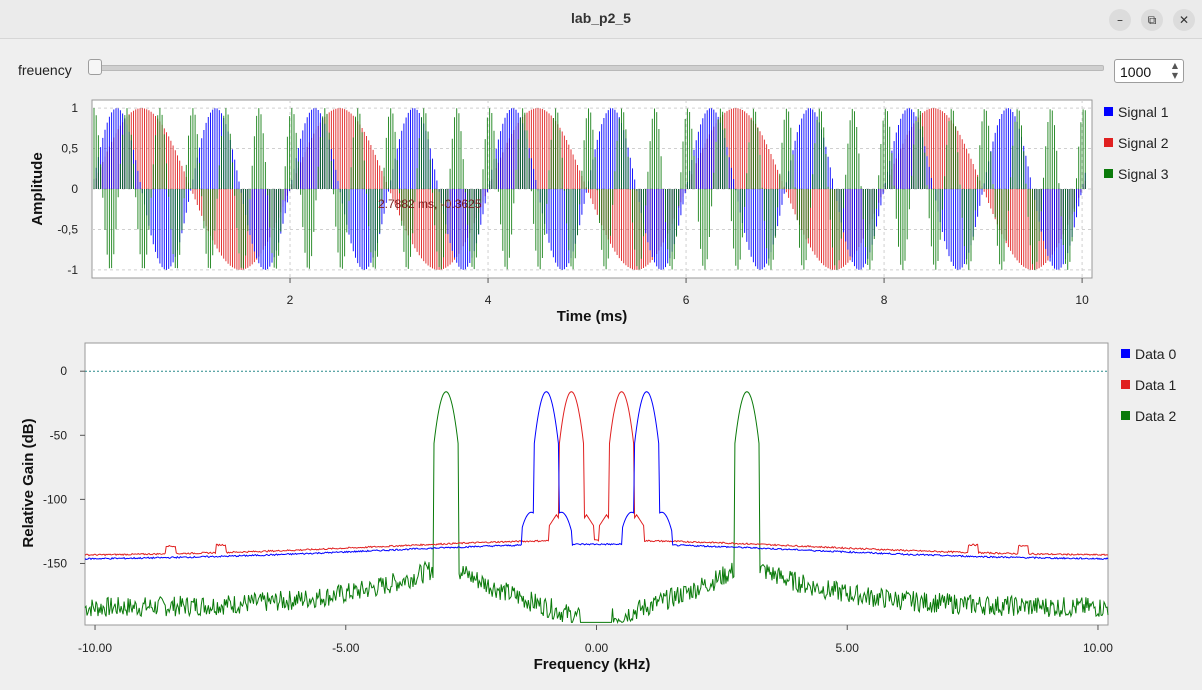 Image resolution: width=1202 pixels, height=690 pixels. I want to click on time-ytick-label: -0,5, so click(67, 229).